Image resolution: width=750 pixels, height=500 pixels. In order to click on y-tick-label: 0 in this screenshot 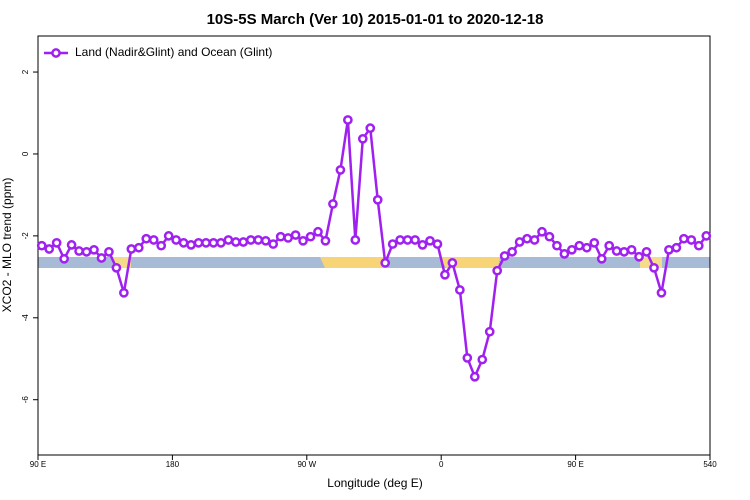, I will do `click(25, 153)`.